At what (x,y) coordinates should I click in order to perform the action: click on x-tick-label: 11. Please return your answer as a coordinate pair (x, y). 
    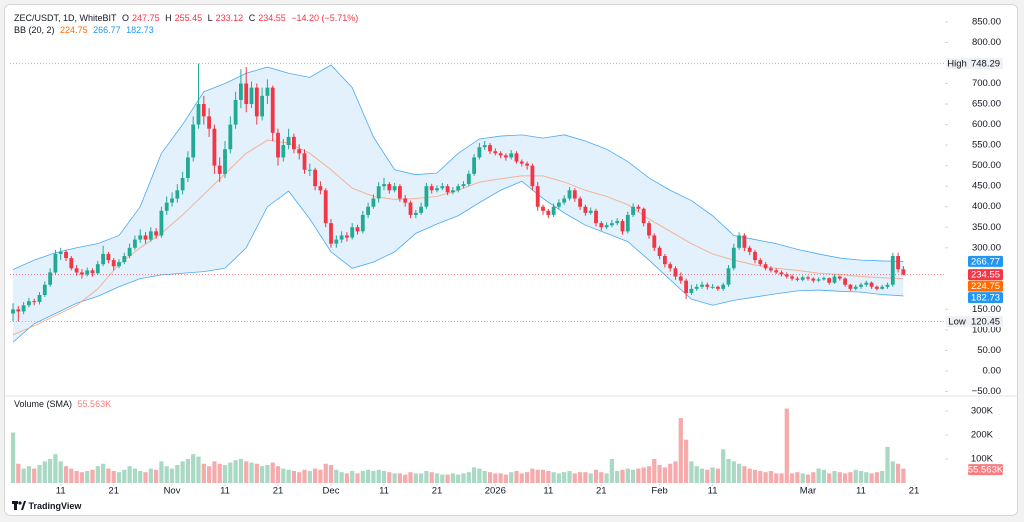
    Looking at the image, I should click on (225, 491).